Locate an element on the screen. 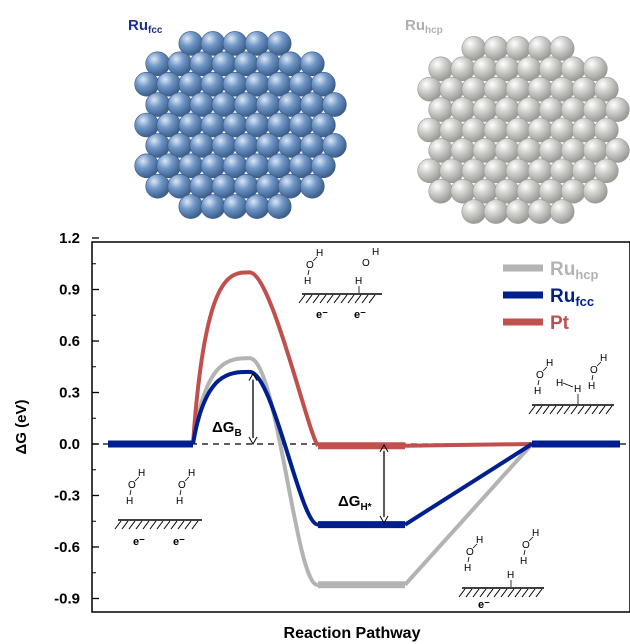 This screenshot has width=630, height=644. legend: Ruhcp Rufcc Pt is located at coordinates (550, 296).